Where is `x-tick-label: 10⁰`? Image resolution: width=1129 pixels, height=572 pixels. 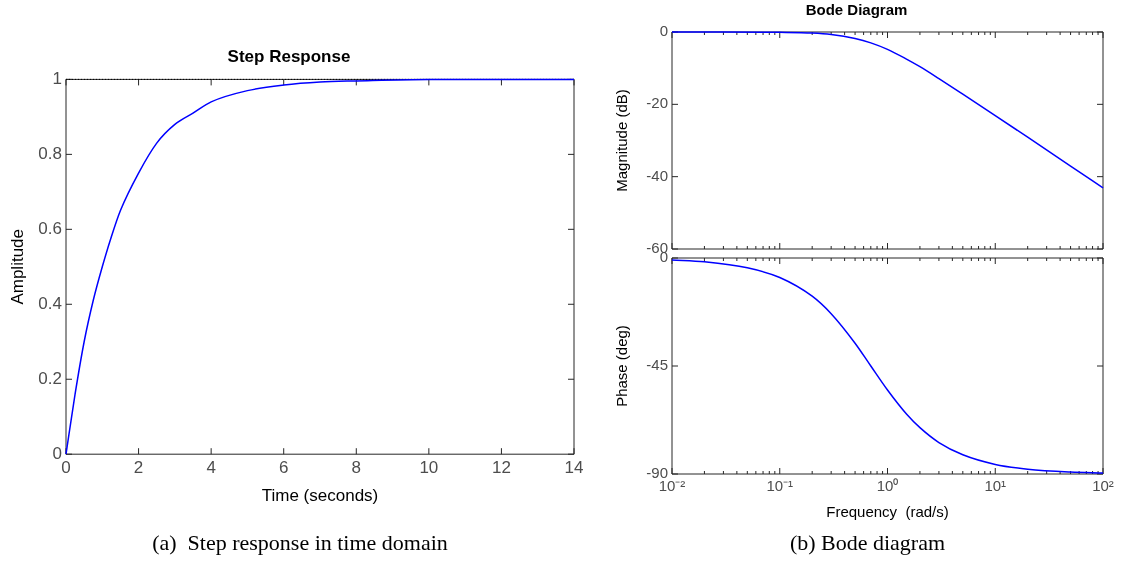 x-tick-label: 10⁰ is located at coordinates (887, 486).